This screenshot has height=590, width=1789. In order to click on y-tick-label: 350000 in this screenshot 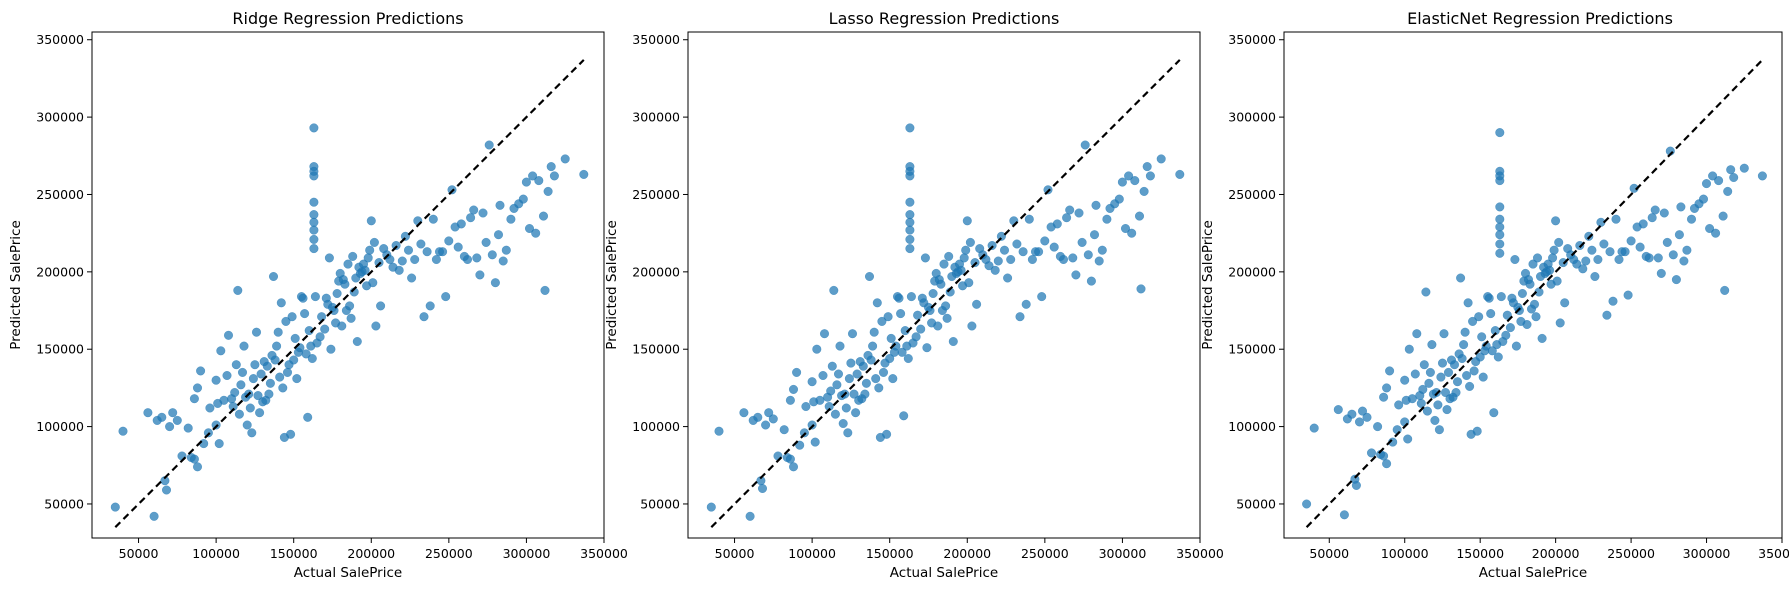, I will do `click(1252, 39)`.